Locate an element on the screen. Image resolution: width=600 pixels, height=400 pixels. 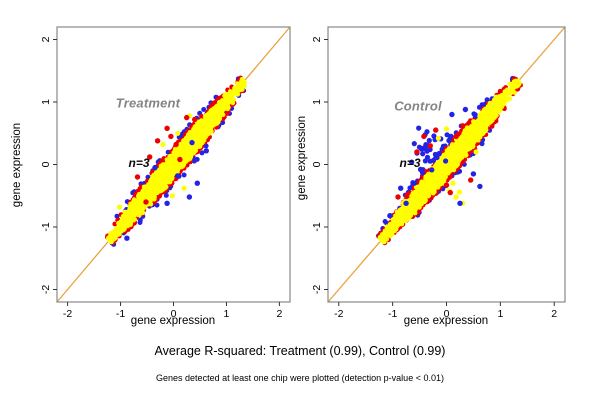
panel-title-control: Control is located at coordinates (418, 106).